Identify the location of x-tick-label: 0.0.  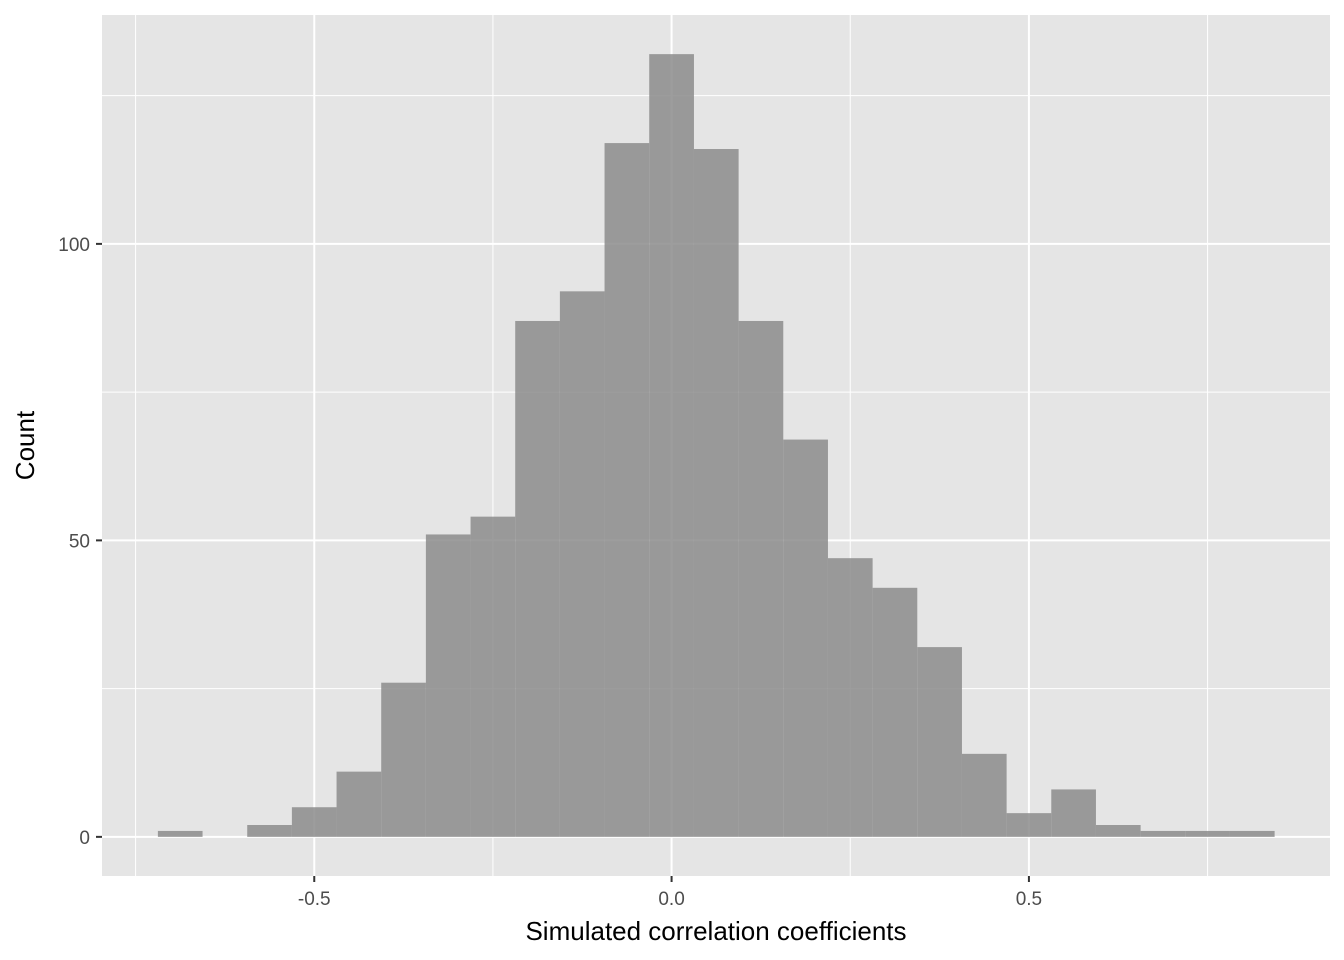
(671, 899).